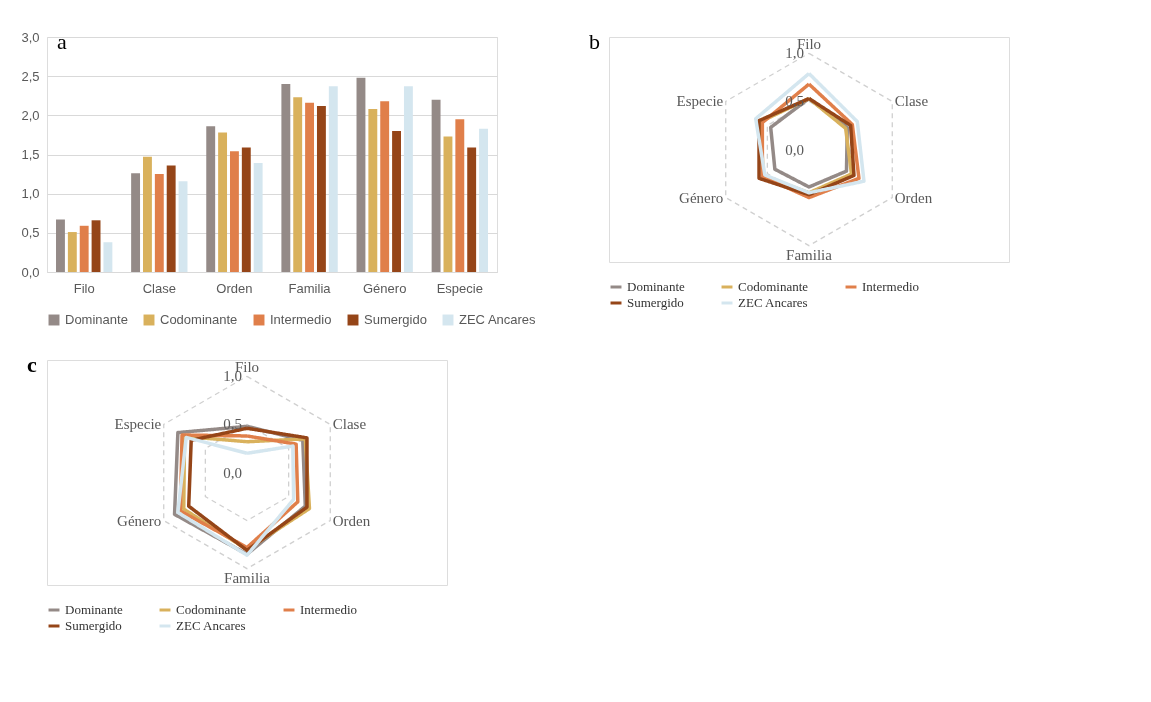 The height and width of the screenshot is (702, 1151). I want to click on x-tick-label: Especie, so click(459, 288).